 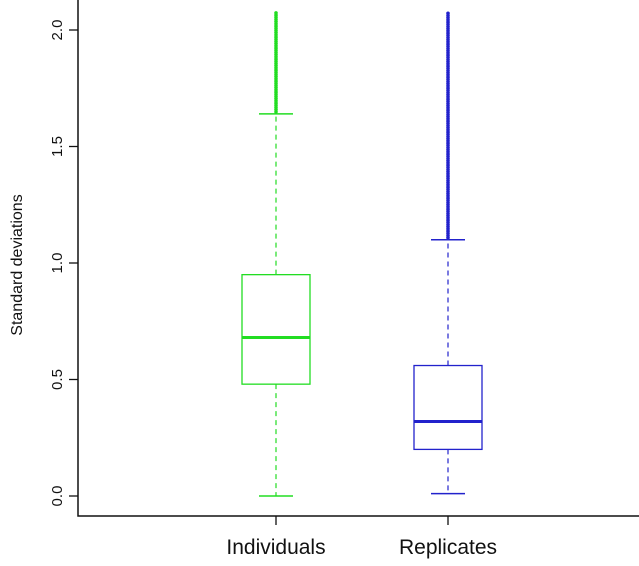 I want to click on y-tick-label: 1.5, so click(x=57, y=146).